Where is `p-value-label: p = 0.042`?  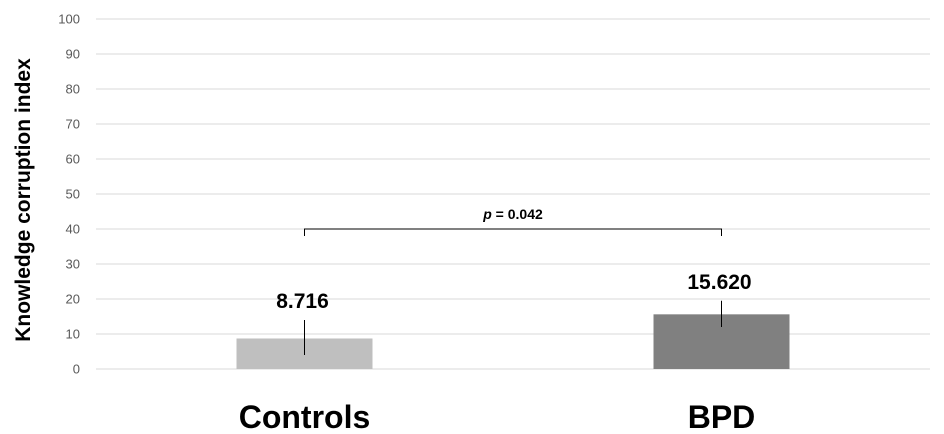 p-value-label: p = 0.042 is located at coordinates (512, 214).